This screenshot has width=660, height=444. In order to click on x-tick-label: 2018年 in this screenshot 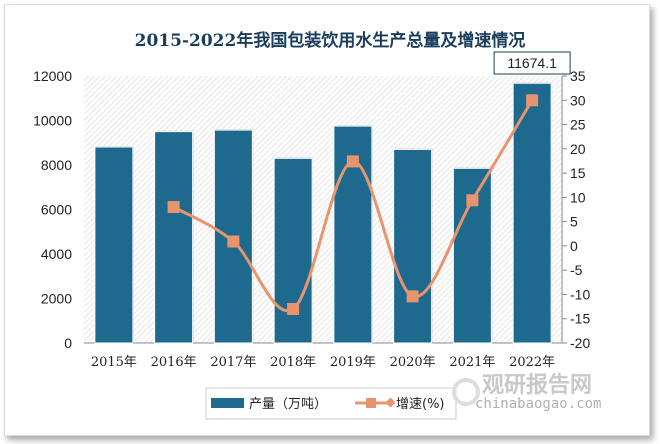, I will do `click(293, 362)`.